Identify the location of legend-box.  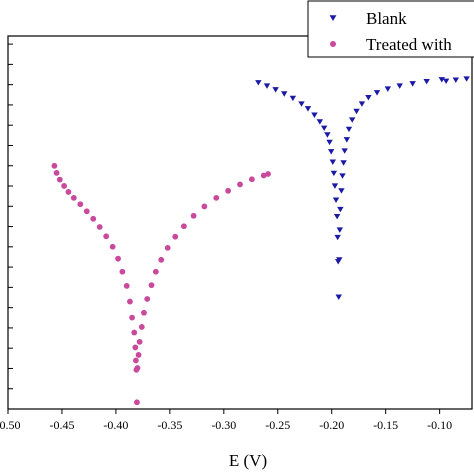
(390, 29).